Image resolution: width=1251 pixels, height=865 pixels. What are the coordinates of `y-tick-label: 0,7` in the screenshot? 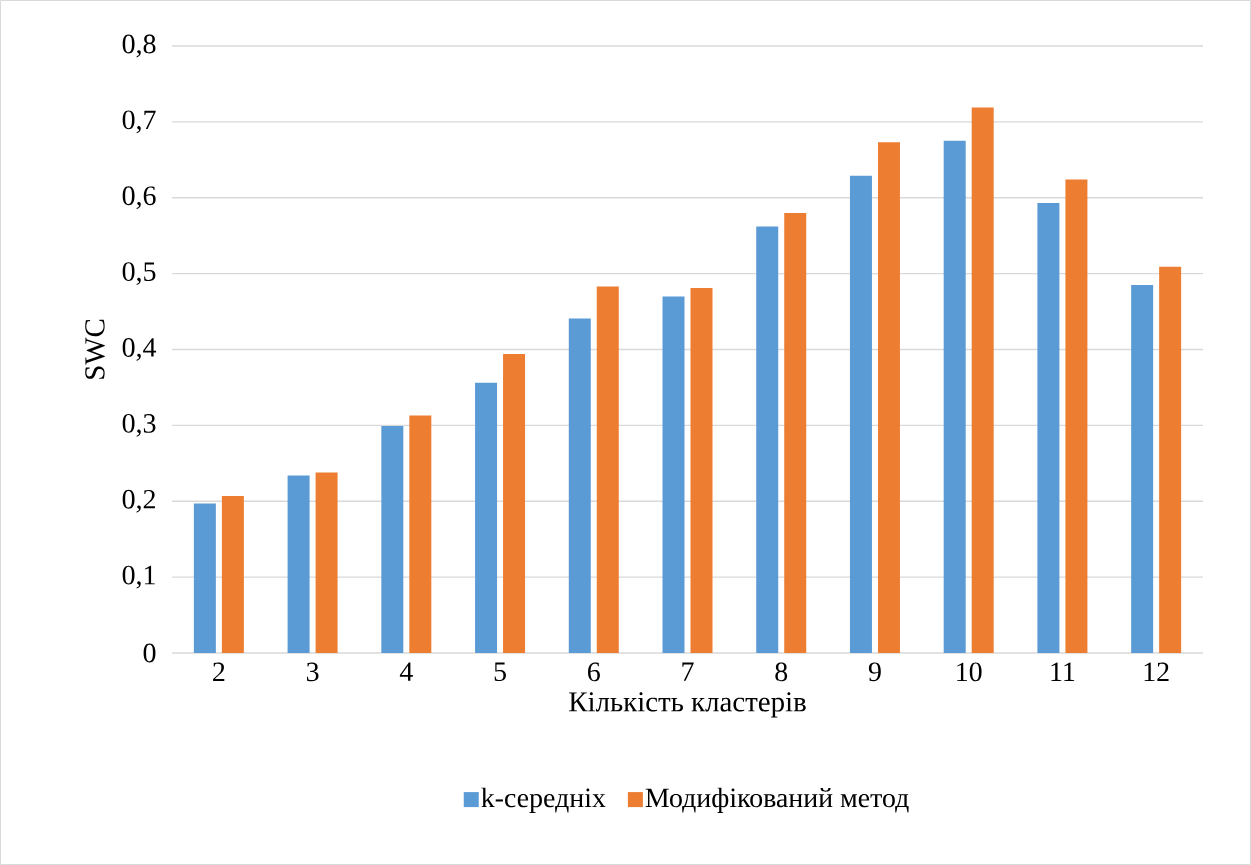 It's located at (139, 122).